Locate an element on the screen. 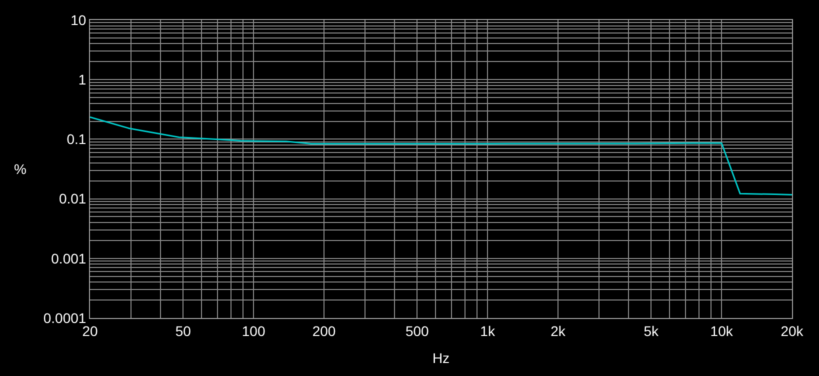 The width and height of the screenshot is (819, 376). y-tick-label: 1 is located at coordinates (82, 80).